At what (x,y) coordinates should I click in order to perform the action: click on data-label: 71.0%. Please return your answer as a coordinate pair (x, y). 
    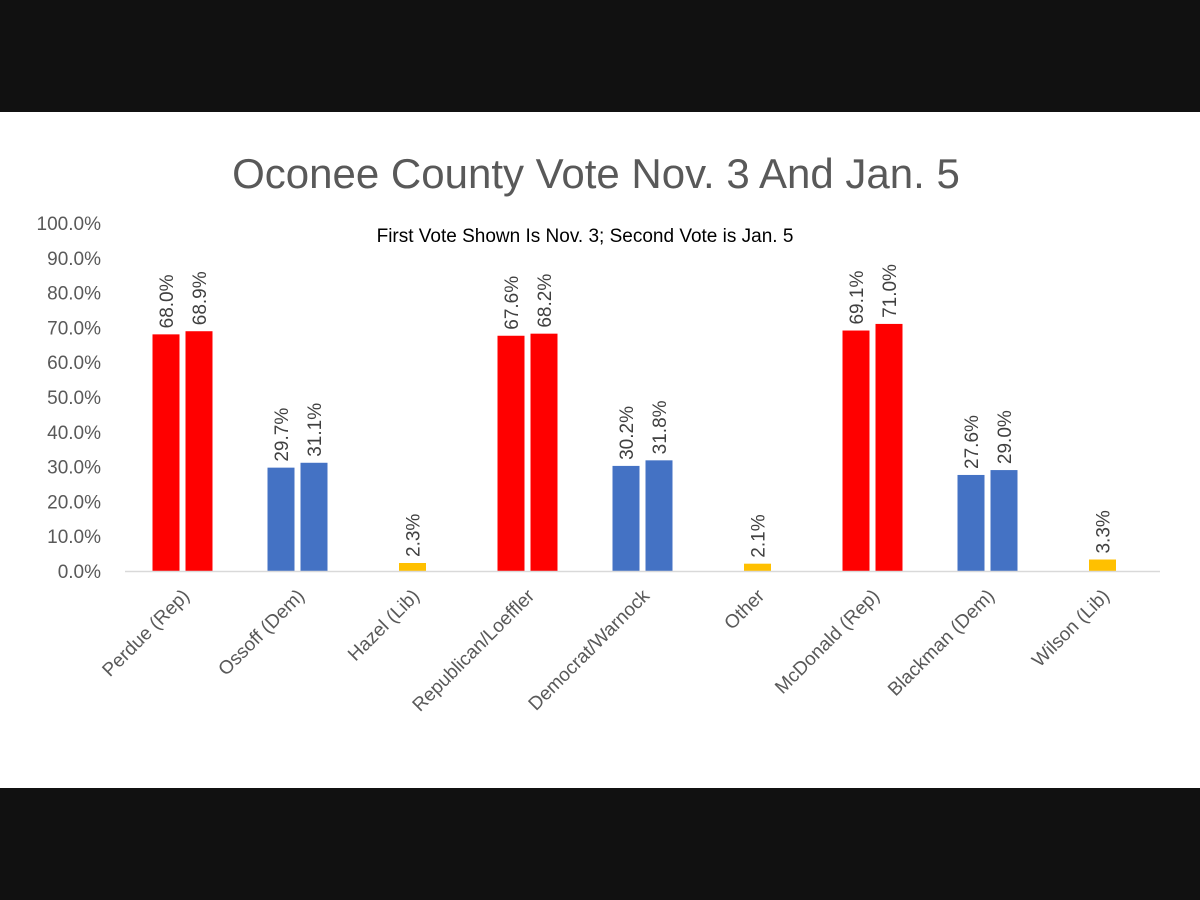
    Looking at the image, I should click on (890, 291).